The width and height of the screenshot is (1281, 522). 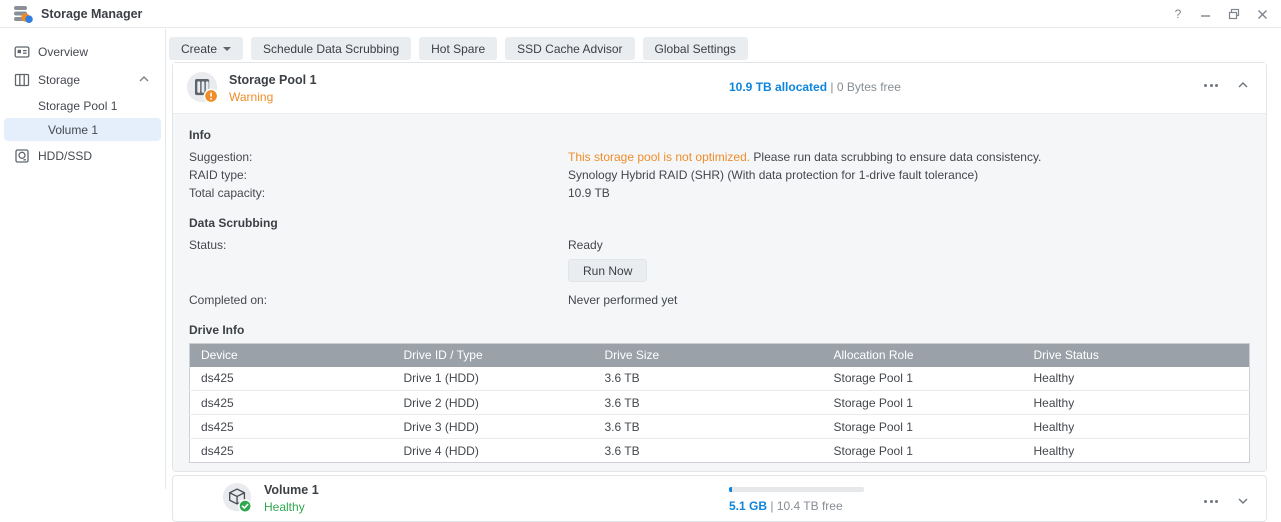 I want to click on close-icon, so click(x=1262, y=14).